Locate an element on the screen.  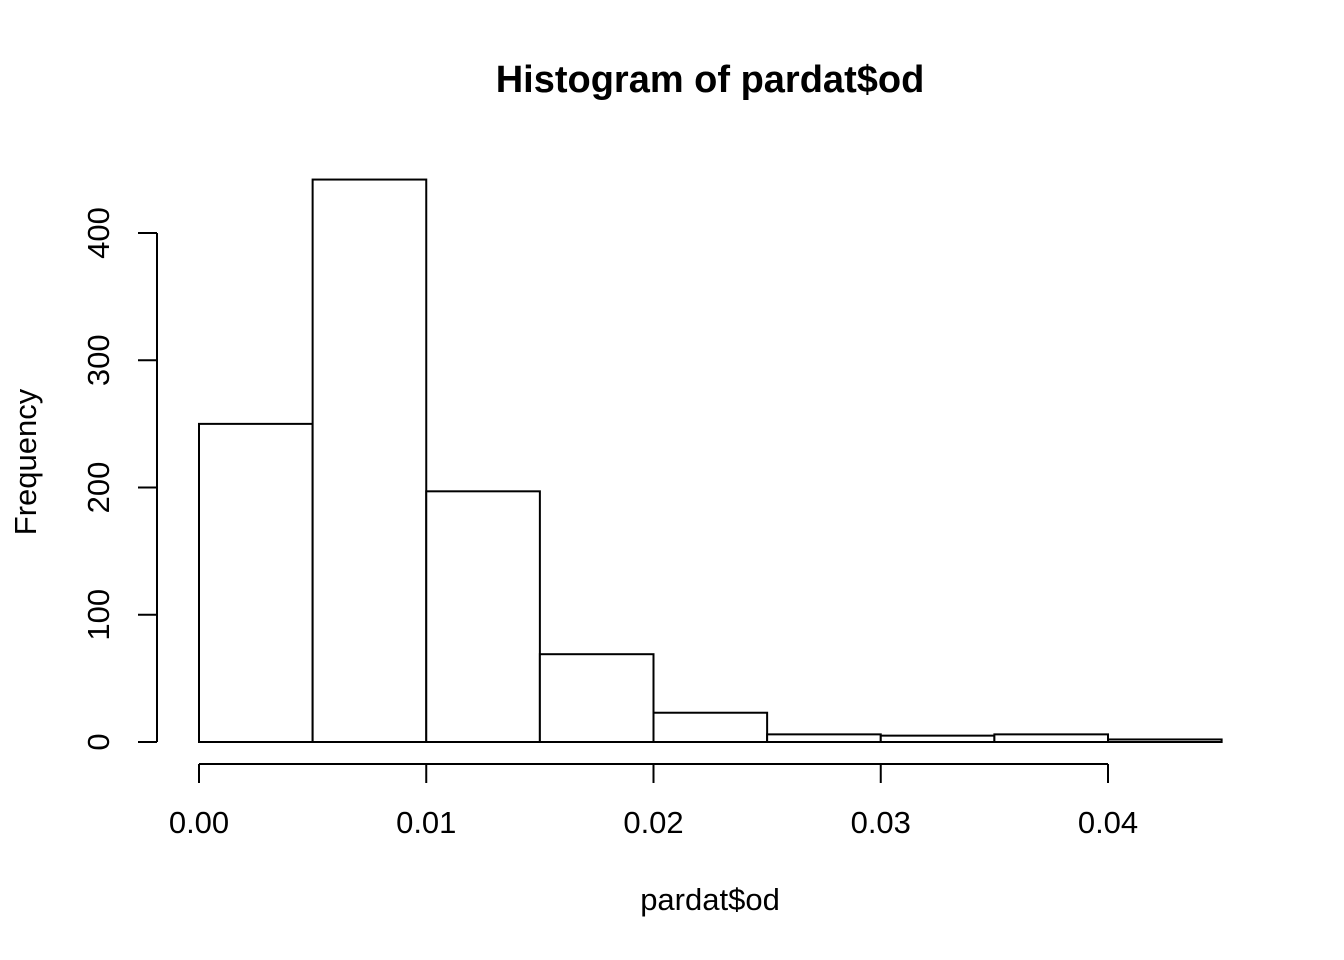
y-tick-label-2: 200 is located at coordinates (98, 488).